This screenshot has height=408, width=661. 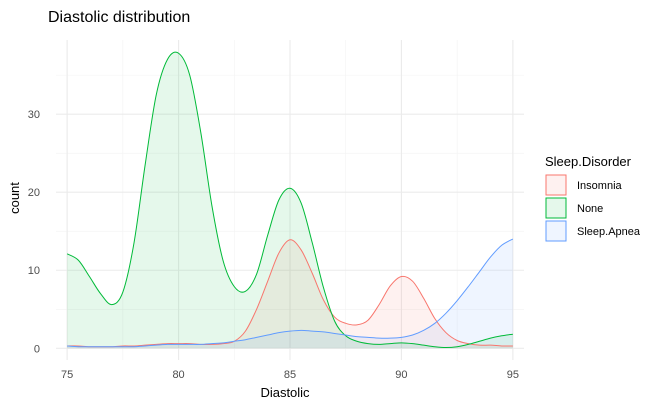 What do you see at coordinates (34, 193) in the screenshot?
I see `y-tick-label: 20` at bounding box center [34, 193].